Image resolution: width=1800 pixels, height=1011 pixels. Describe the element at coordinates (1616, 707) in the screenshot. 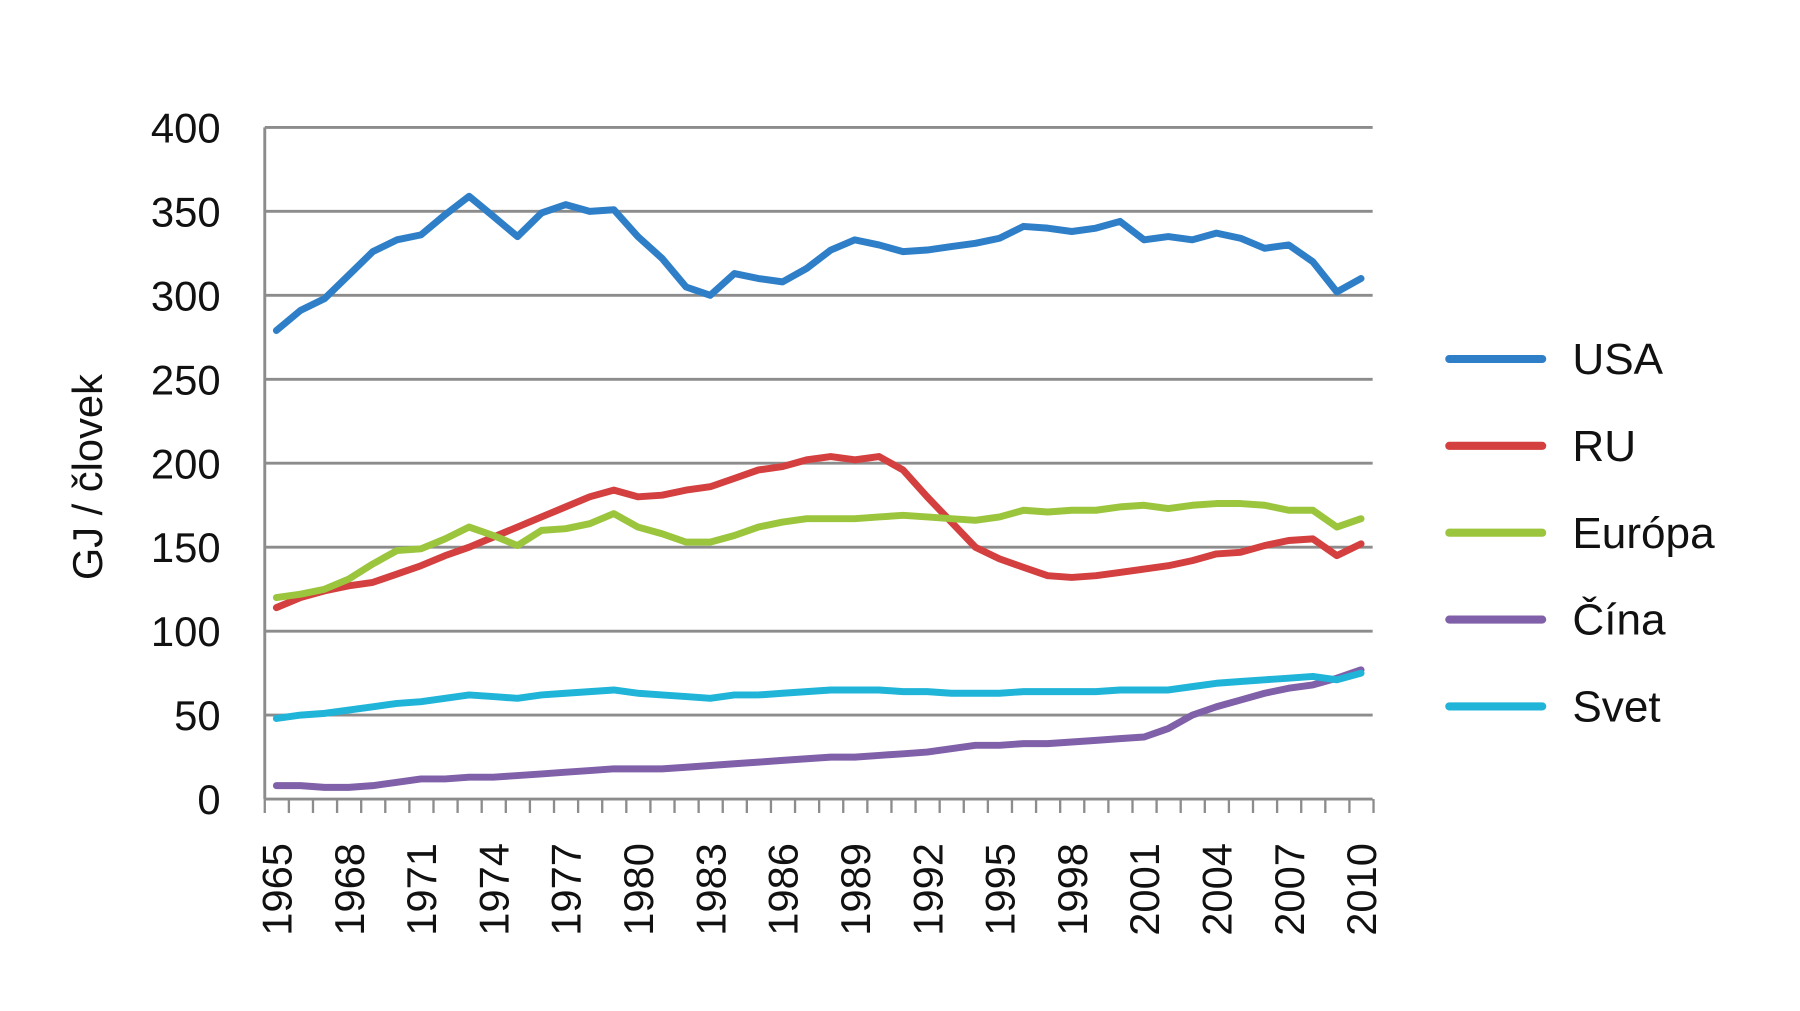

I see `legend-label: Svet` at that location.